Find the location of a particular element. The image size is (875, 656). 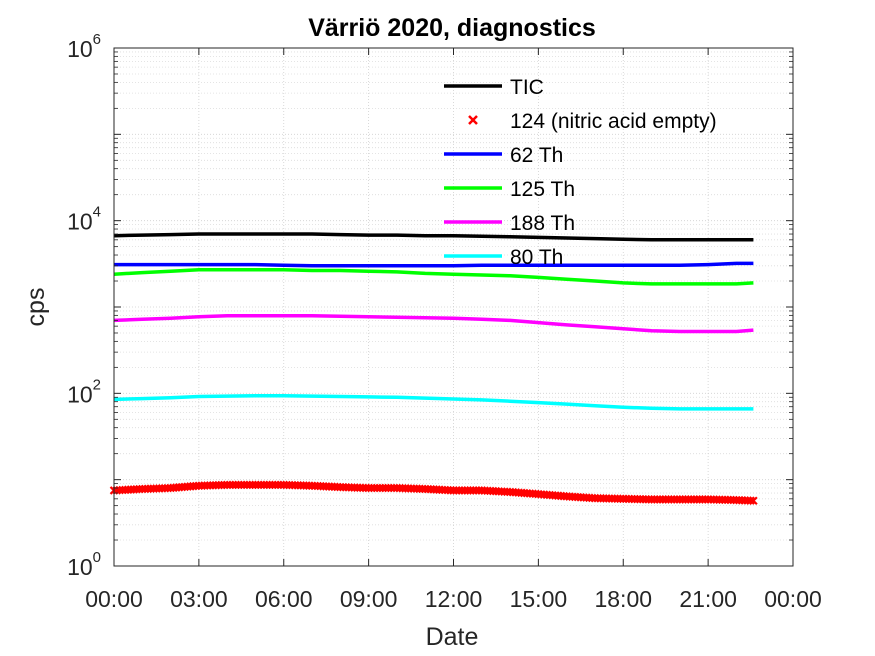

legend-item: 62 Th is located at coordinates (503, 155).